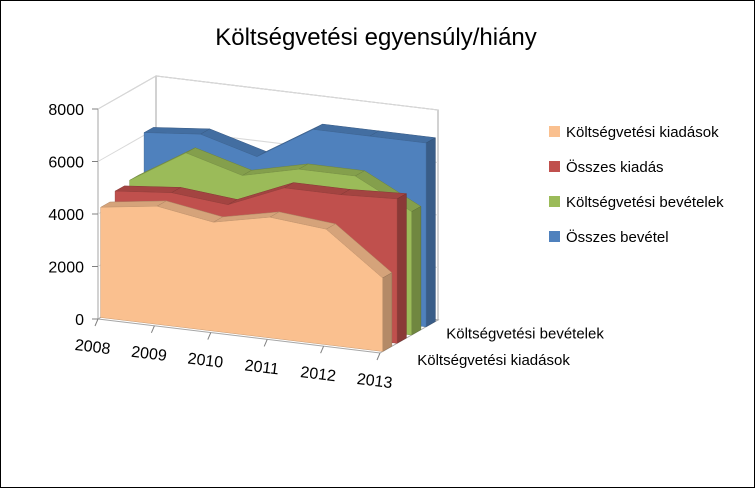  What do you see at coordinates (66, 268) in the screenshot?
I see `y-tick-label: 2000` at bounding box center [66, 268].